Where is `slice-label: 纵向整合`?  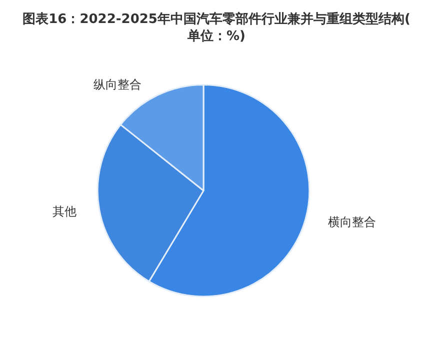 slice-label: 纵向整合 is located at coordinates (117, 84).